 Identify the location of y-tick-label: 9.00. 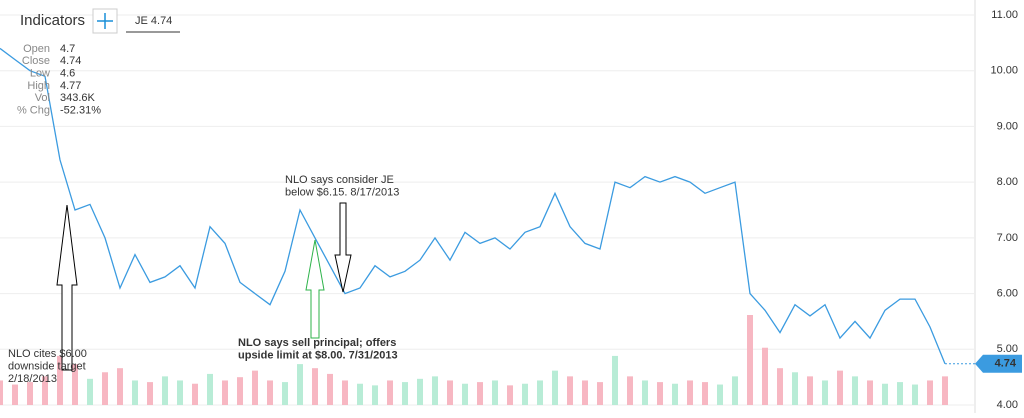
(1007, 126).